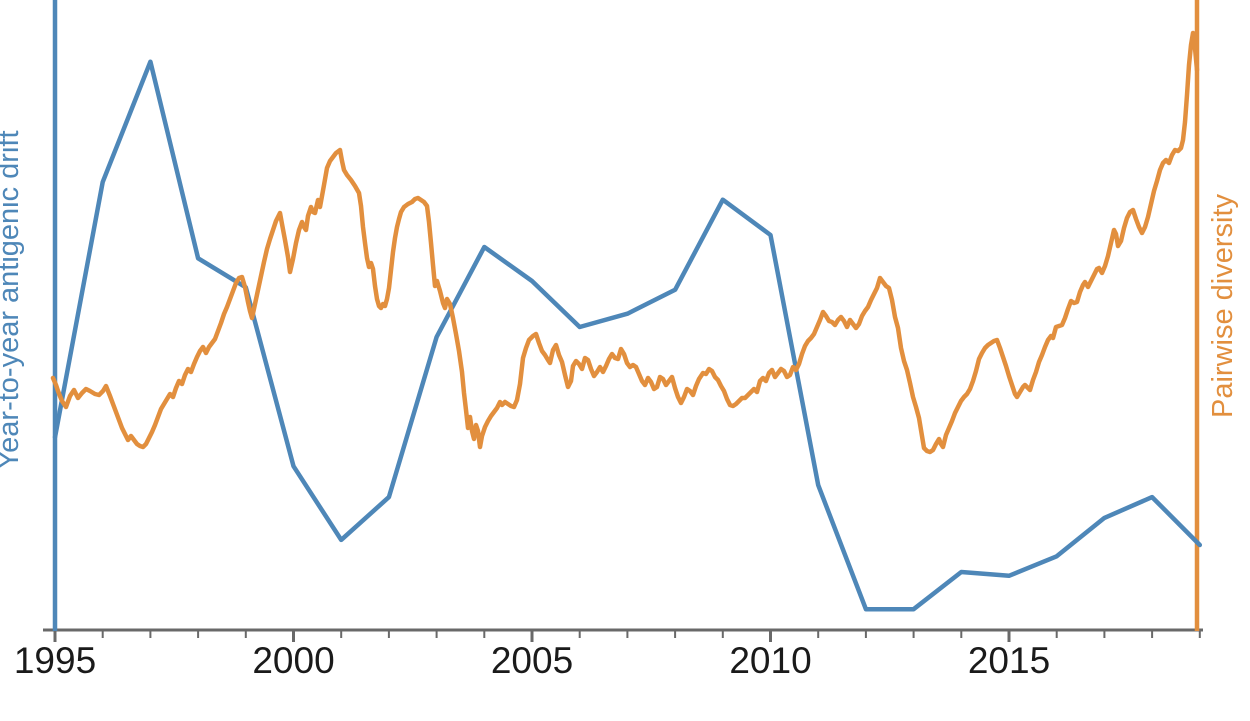 The width and height of the screenshot is (1250, 721). I want to click on right-axis-title: Pairwise diversity, so click(1223, 306).